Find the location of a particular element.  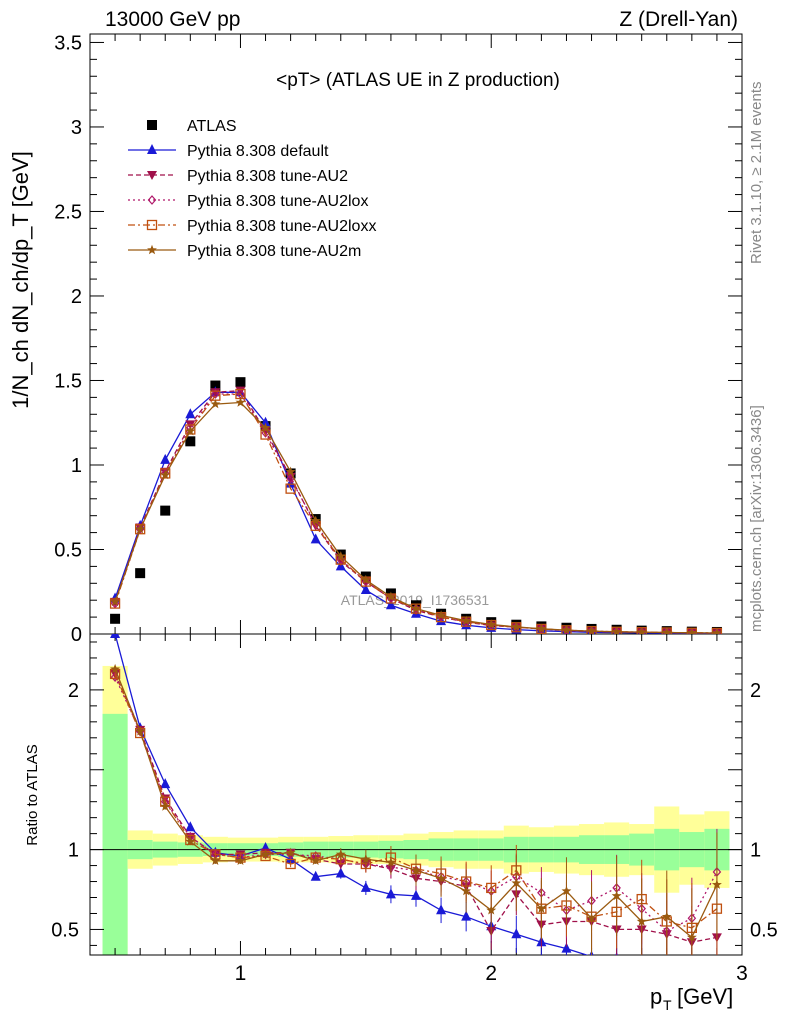

watermark: ATLAS_2019_I1736531 is located at coordinates (415, 600).